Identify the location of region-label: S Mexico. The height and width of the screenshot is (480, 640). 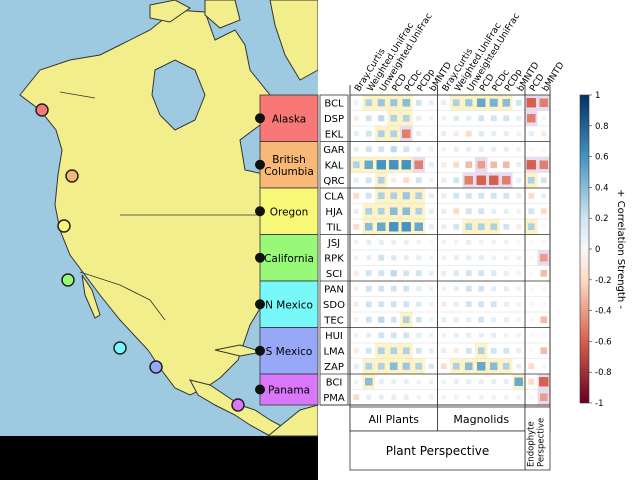
(289, 352).